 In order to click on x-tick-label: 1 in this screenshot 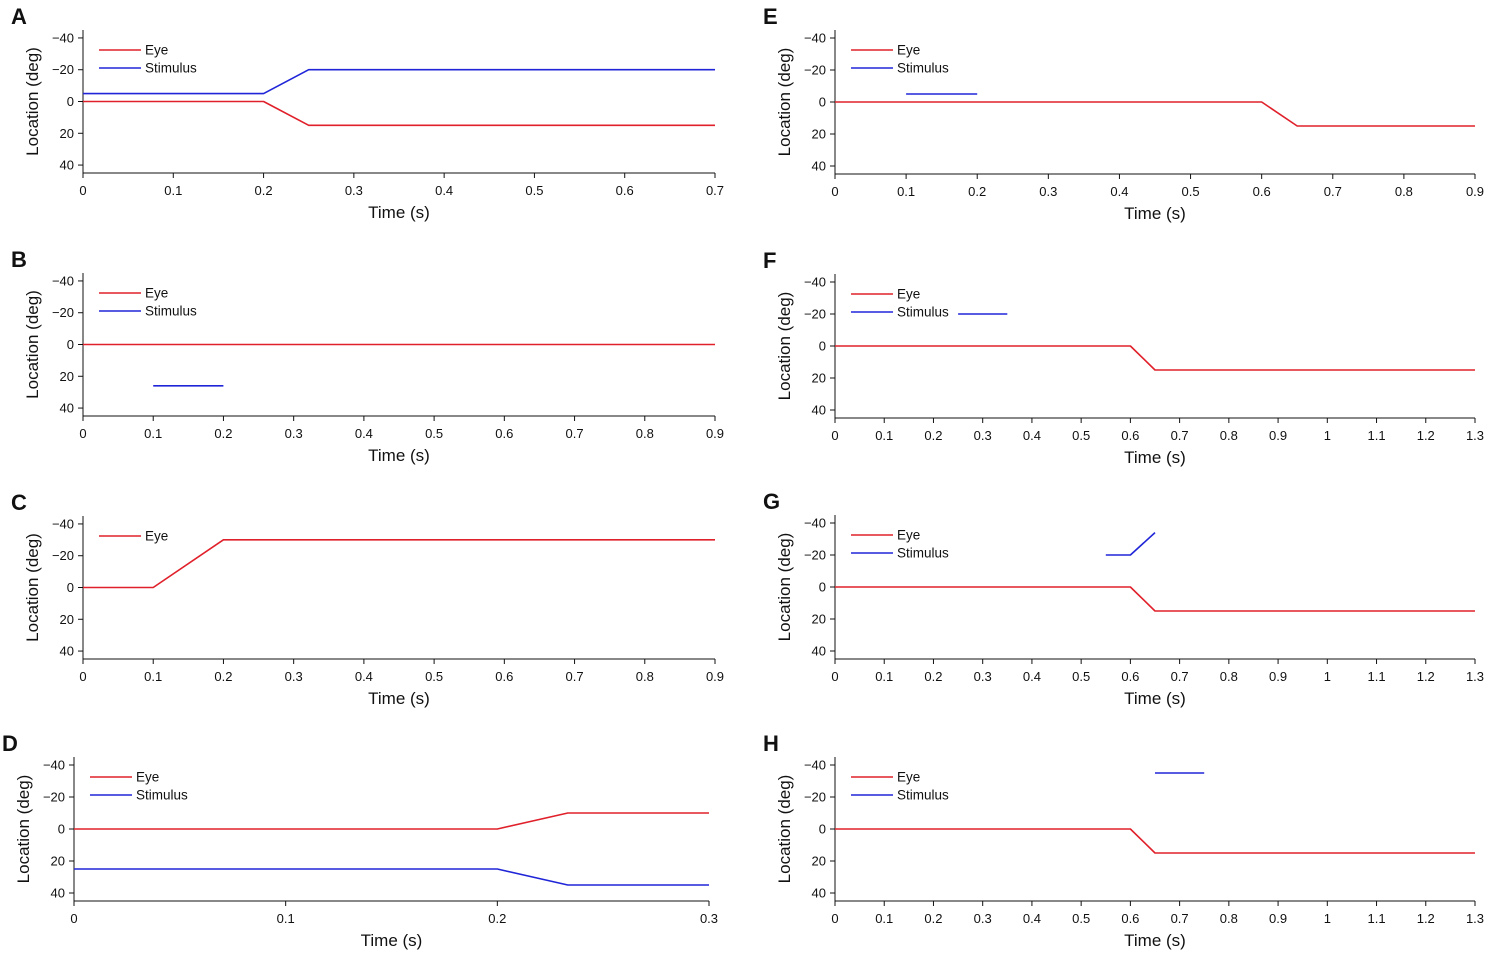, I will do `click(1327, 435)`.